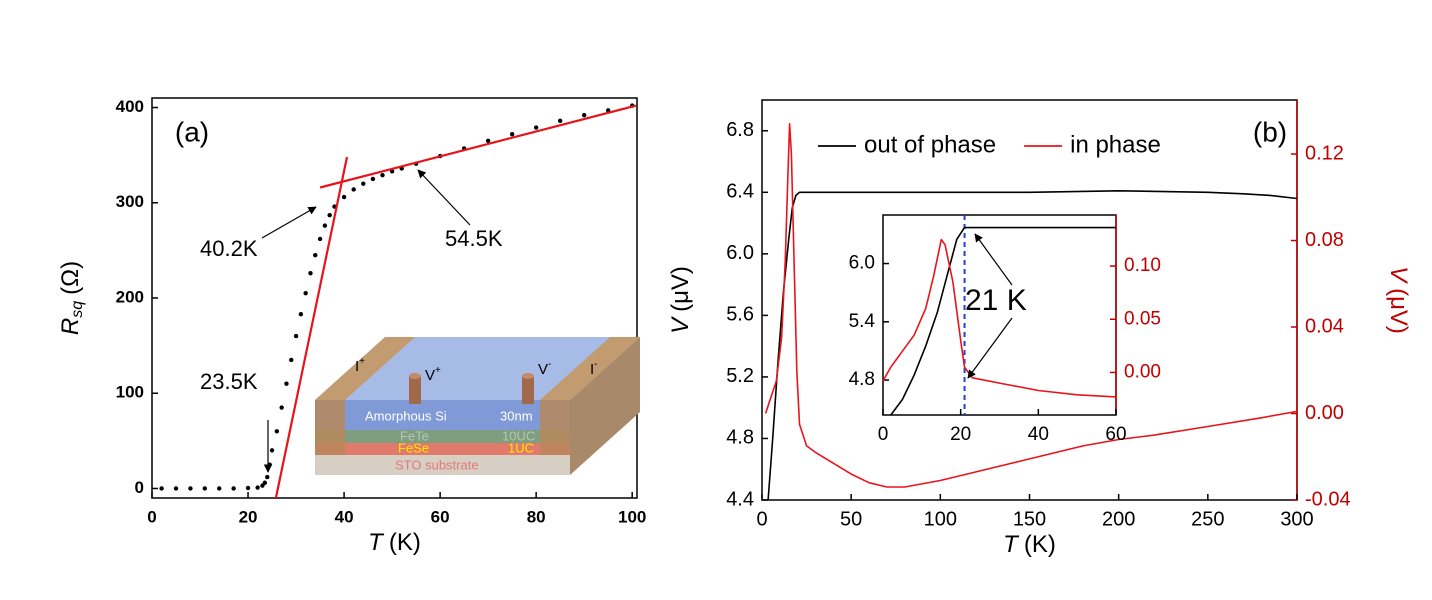 This screenshot has width=1432, height=600. I want to click on contact-sign: +, so click(438, 370).